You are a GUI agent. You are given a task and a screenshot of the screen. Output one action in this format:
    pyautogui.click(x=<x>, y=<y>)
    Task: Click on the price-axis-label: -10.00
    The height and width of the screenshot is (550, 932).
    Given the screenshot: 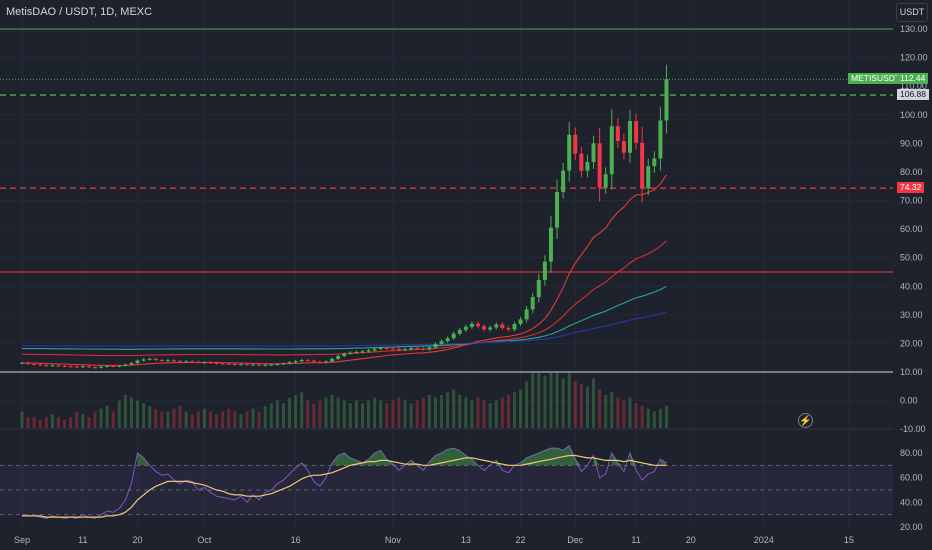 What is the action you would take?
    pyautogui.click(x=913, y=429)
    